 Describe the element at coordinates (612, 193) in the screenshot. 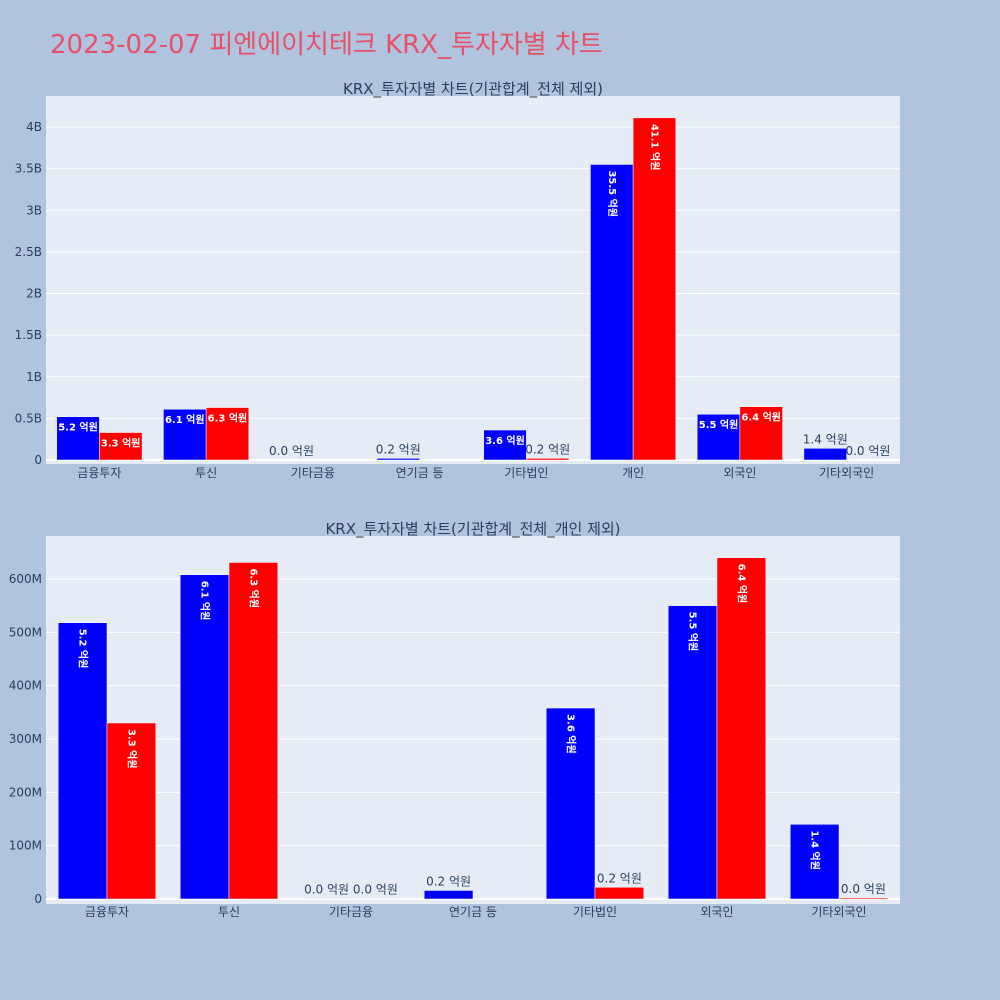

I see `data-label: 35.5 억원` at that location.